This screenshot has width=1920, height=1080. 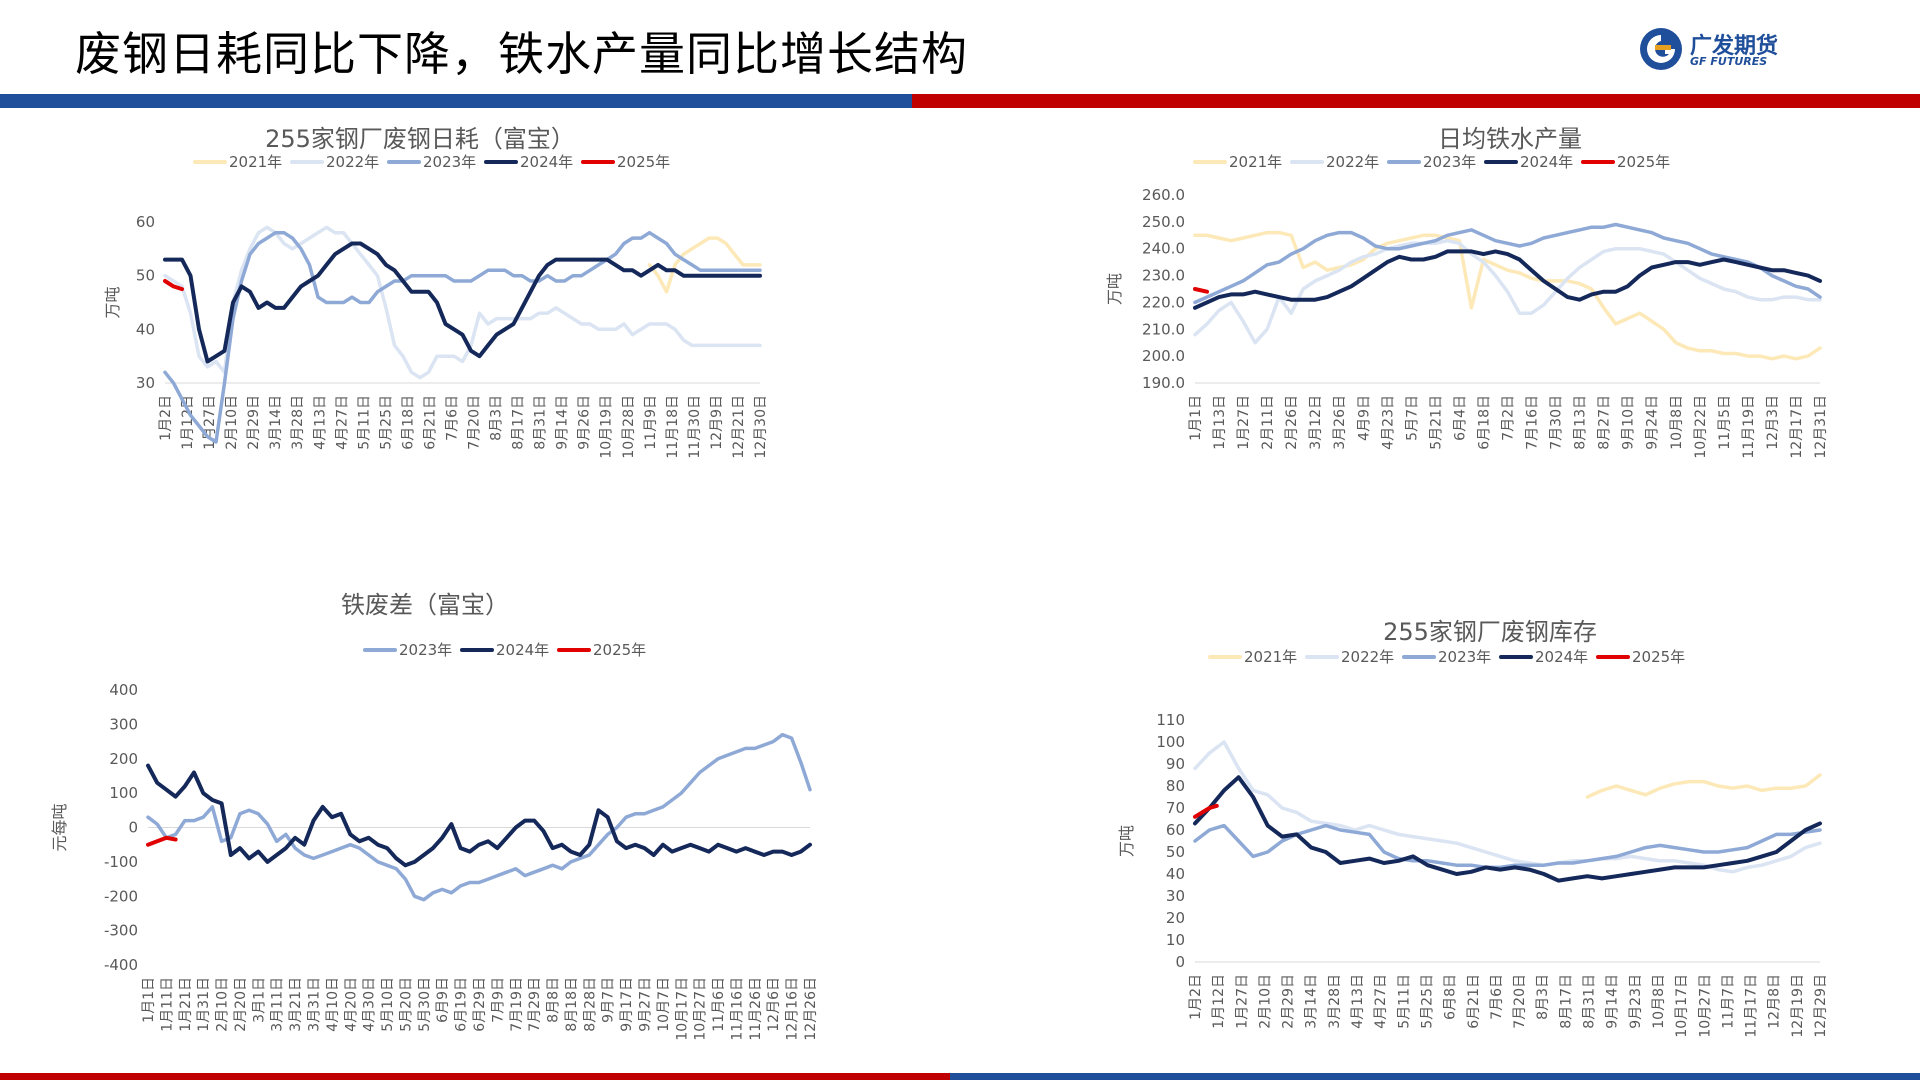 I want to click on x-tick-label: 8月17日, so click(x=519, y=422).